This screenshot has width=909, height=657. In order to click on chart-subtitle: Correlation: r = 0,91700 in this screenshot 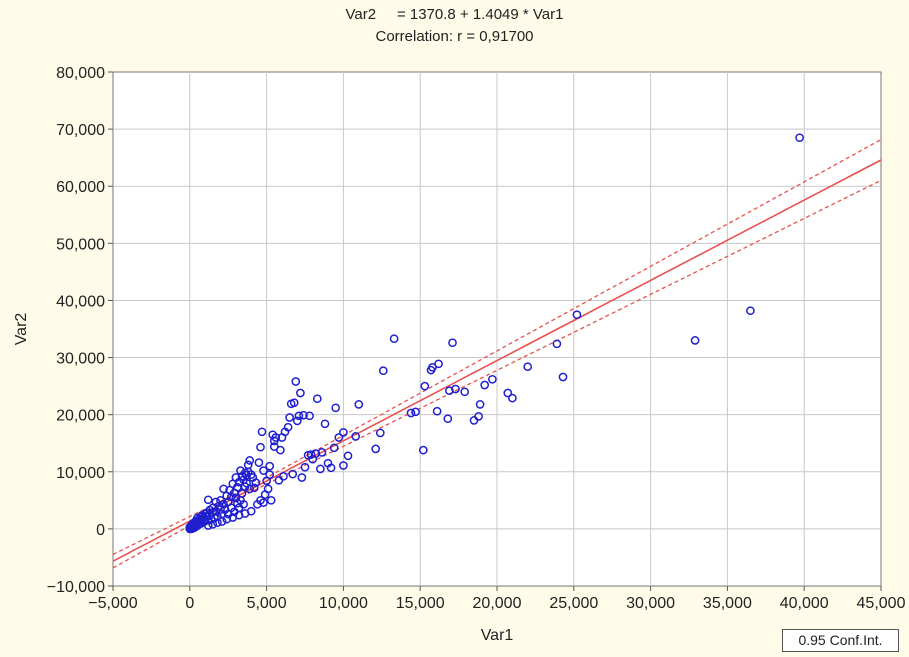, I will do `click(454, 36)`.